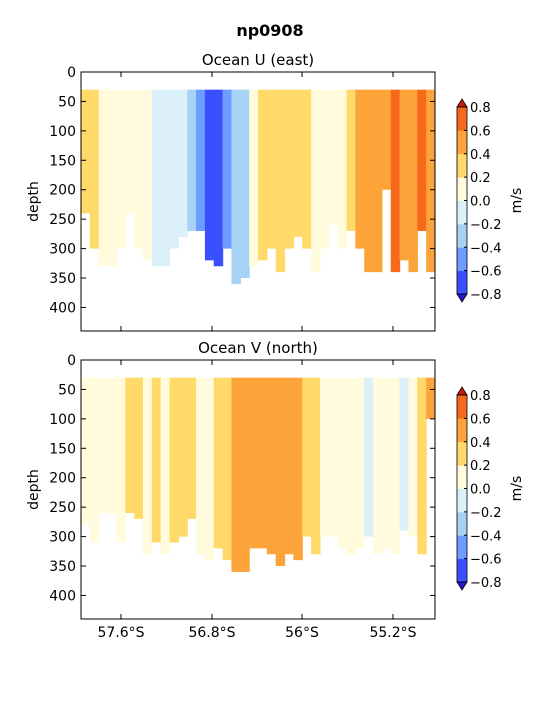 The image size is (540, 720). Describe the element at coordinates (211, 633) in the screenshot. I see `x-tick-label: 56.8°S` at that location.